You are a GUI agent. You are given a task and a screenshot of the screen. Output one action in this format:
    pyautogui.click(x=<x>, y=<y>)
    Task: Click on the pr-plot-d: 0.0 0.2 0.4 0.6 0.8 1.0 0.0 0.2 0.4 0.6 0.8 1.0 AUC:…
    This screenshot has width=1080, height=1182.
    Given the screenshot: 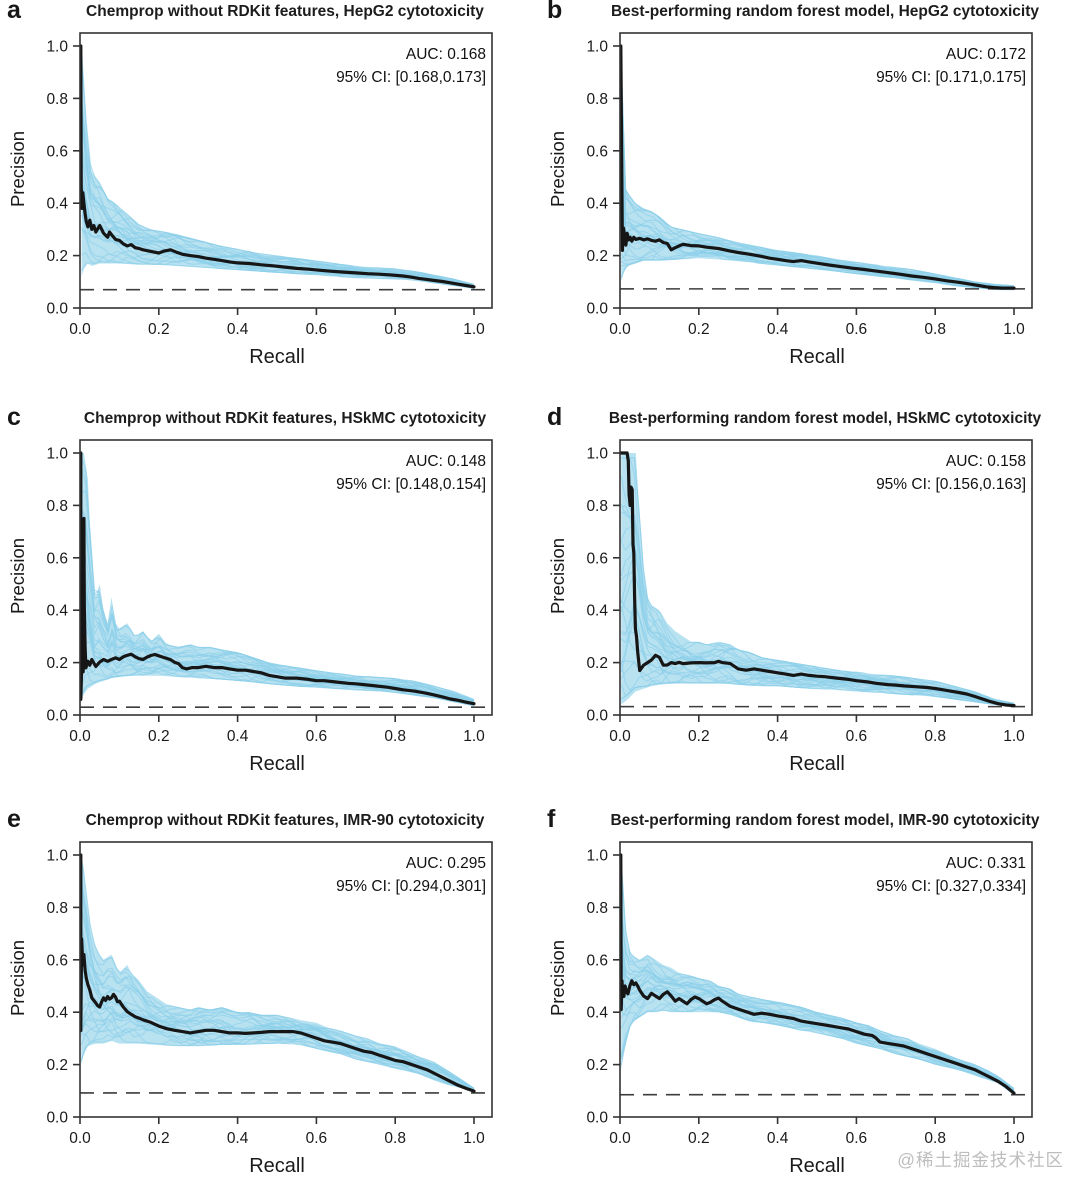 What is the action you would take?
    pyautogui.click(x=809, y=592)
    